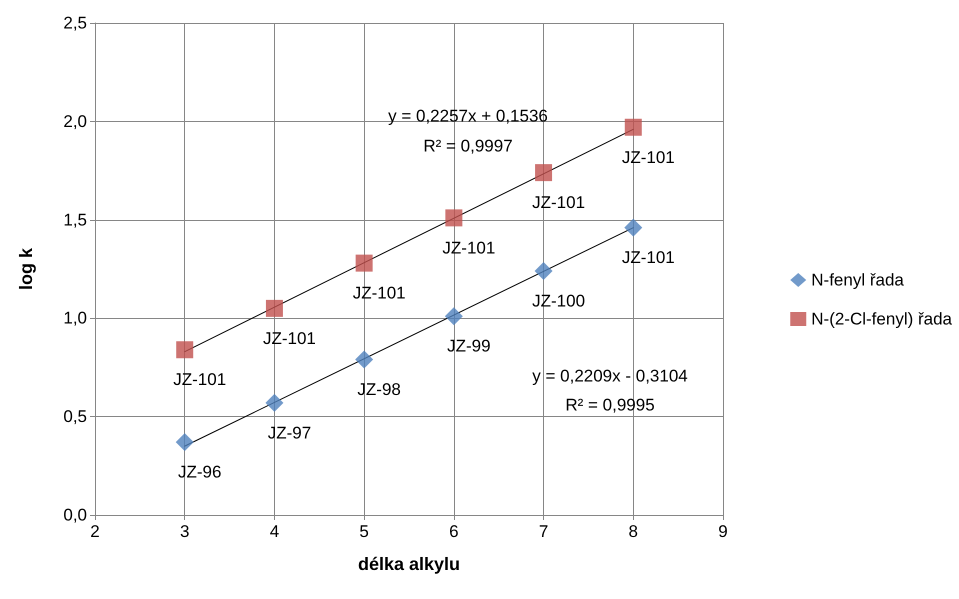 The width and height of the screenshot is (959, 599). I want to click on legend-label: N-(2-Cl-fenyl) řada, so click(882, 319).